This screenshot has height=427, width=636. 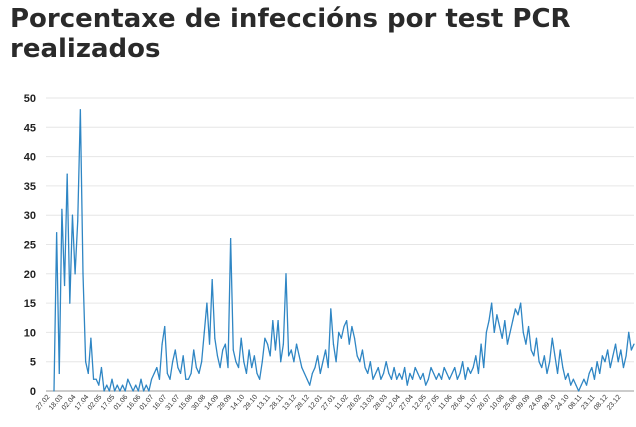 What do you see at coordinates (33, 392) in the screenshot?
I see `y-tick-label: 0` at bounding box center [33, 392].